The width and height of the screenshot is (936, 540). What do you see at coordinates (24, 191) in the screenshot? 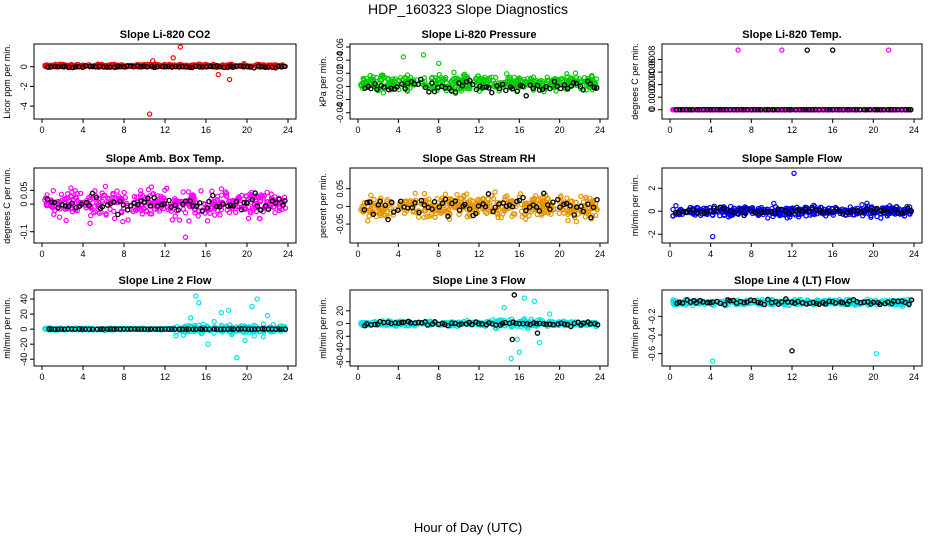
I see `y-tick-label: 0.05` at bounding box center [24, 191].